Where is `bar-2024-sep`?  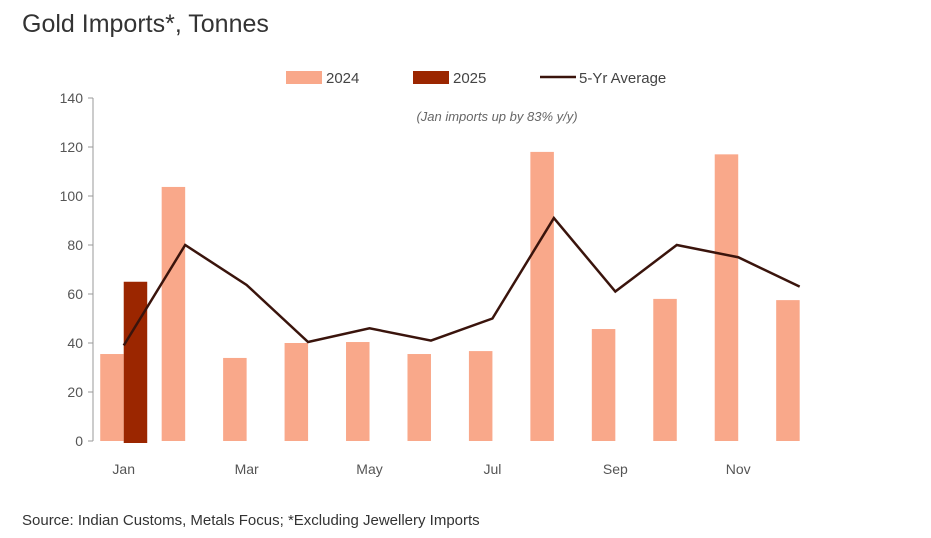 bar-2024-sep is located at coordinates (603, 385).